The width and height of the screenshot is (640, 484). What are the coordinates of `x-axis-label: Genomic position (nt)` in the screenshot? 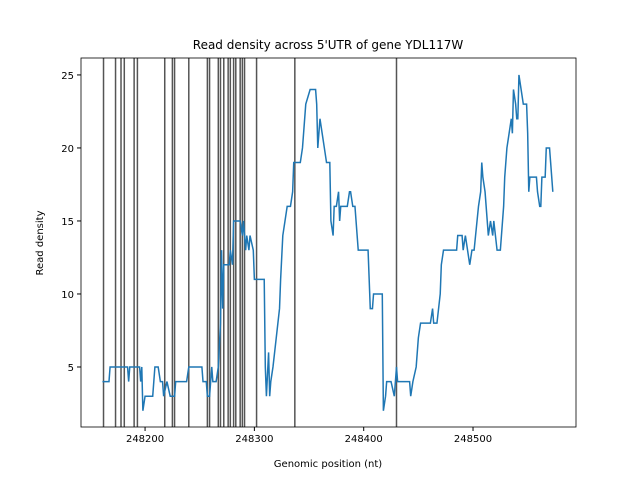 It's located at (328, 464).